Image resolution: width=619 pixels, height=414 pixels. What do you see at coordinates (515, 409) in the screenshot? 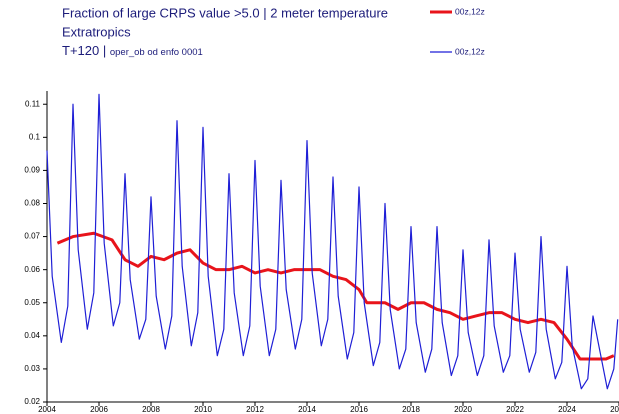
I see `x-tick-label: 2022` at bounding box center [515, 409].